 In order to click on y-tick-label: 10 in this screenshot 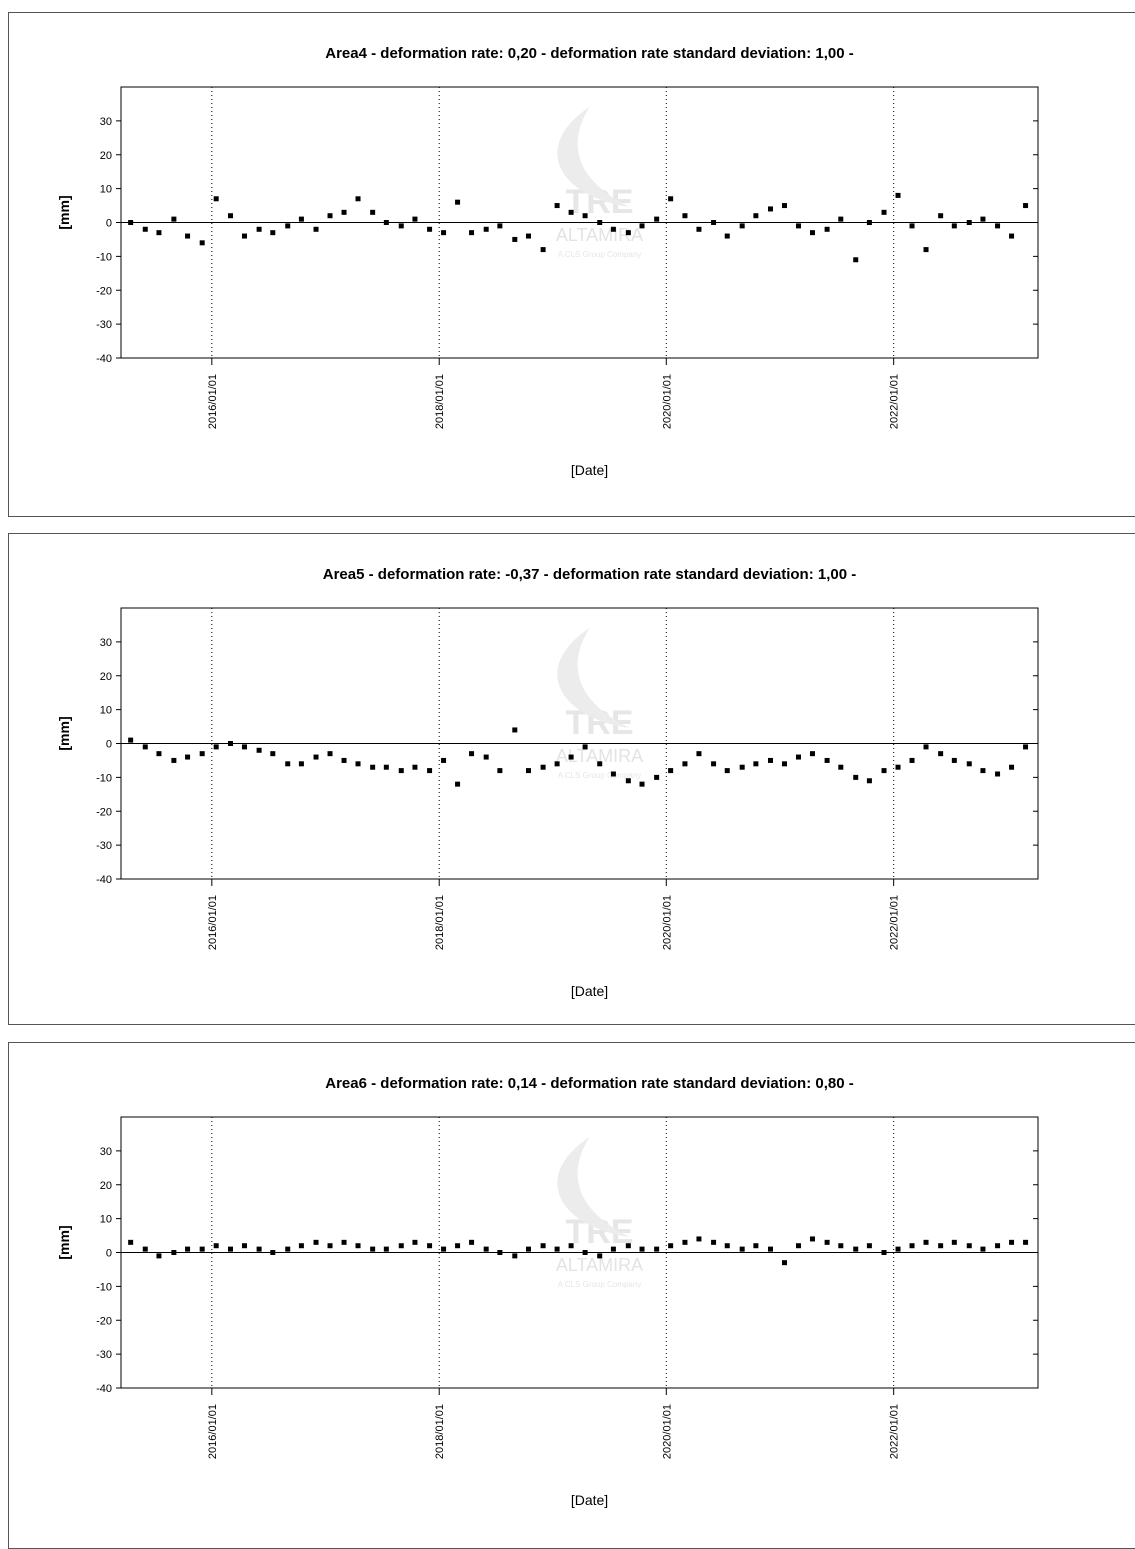, I will do `click(106, 1220)`.